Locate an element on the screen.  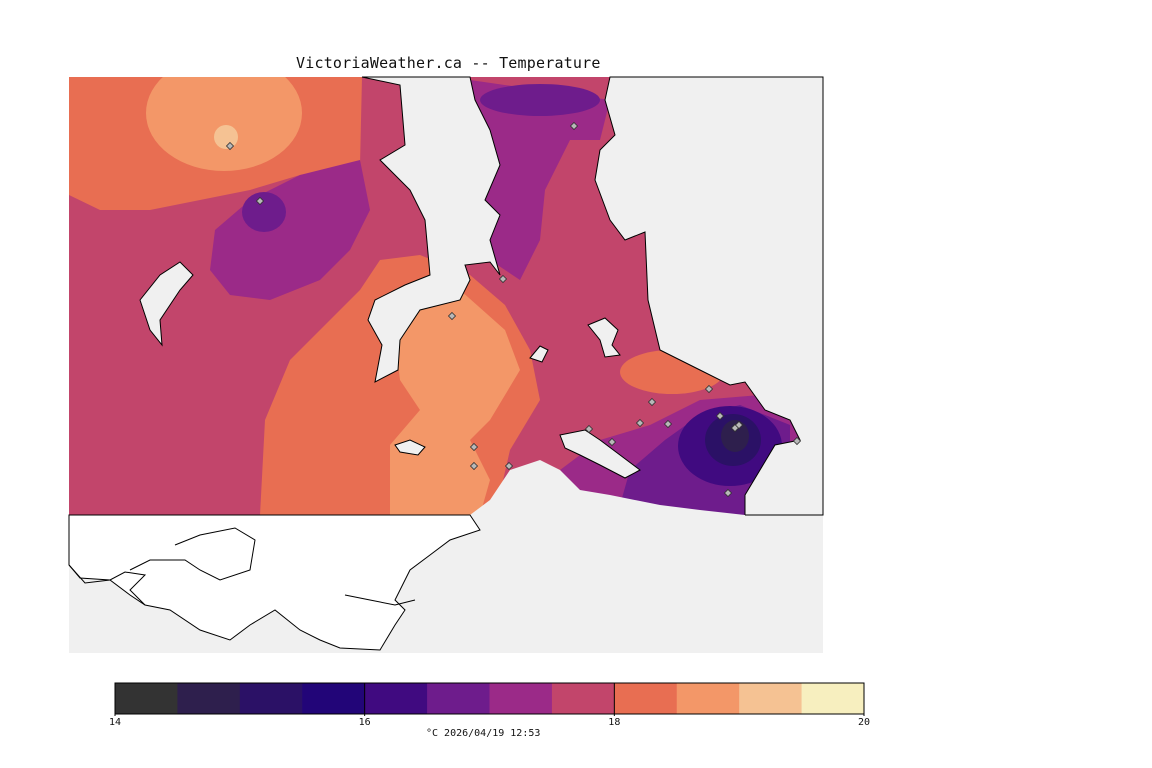
legend-colorbar is located at coordinates (489, 699).